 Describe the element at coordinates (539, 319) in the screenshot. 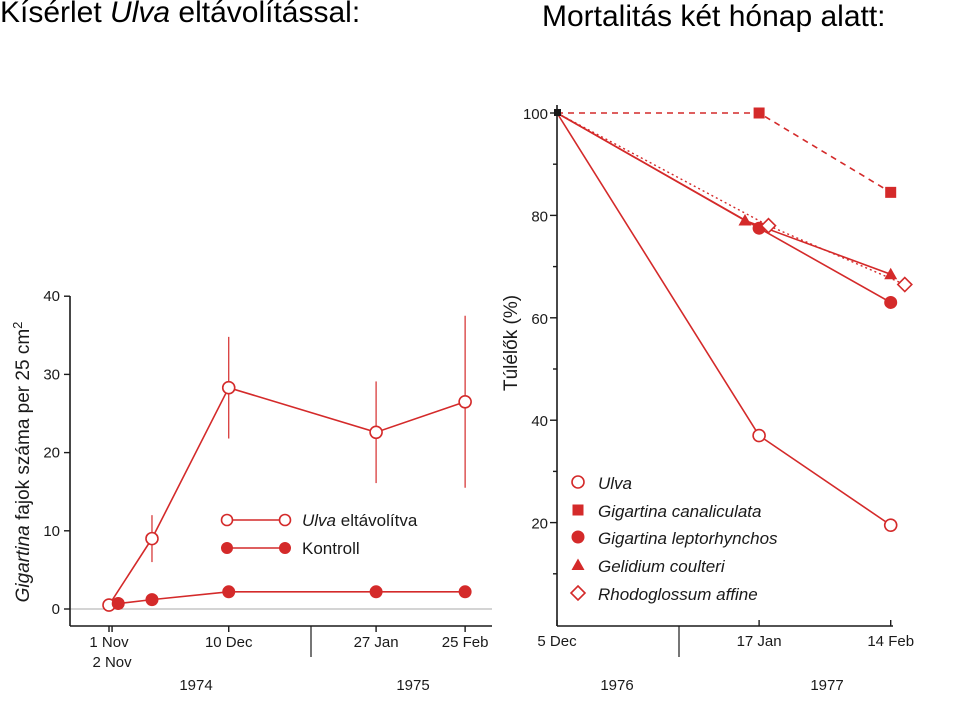

I see `right-y-tick-label: 60` at that location.